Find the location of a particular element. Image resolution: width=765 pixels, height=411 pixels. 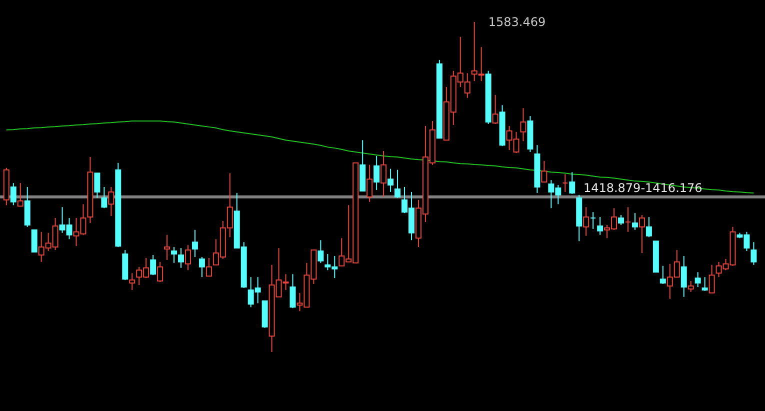

annotation: 1583.469 is located at coordinates (517, 22).